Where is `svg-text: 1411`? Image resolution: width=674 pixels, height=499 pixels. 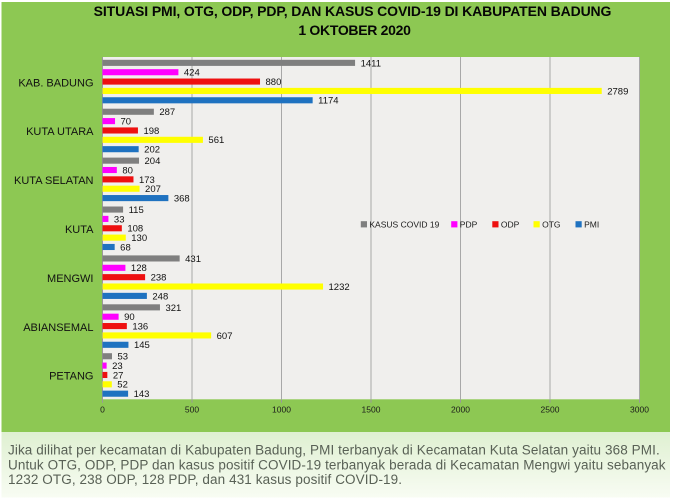 svg-text: 1411 is located at coordinates (371, 63).